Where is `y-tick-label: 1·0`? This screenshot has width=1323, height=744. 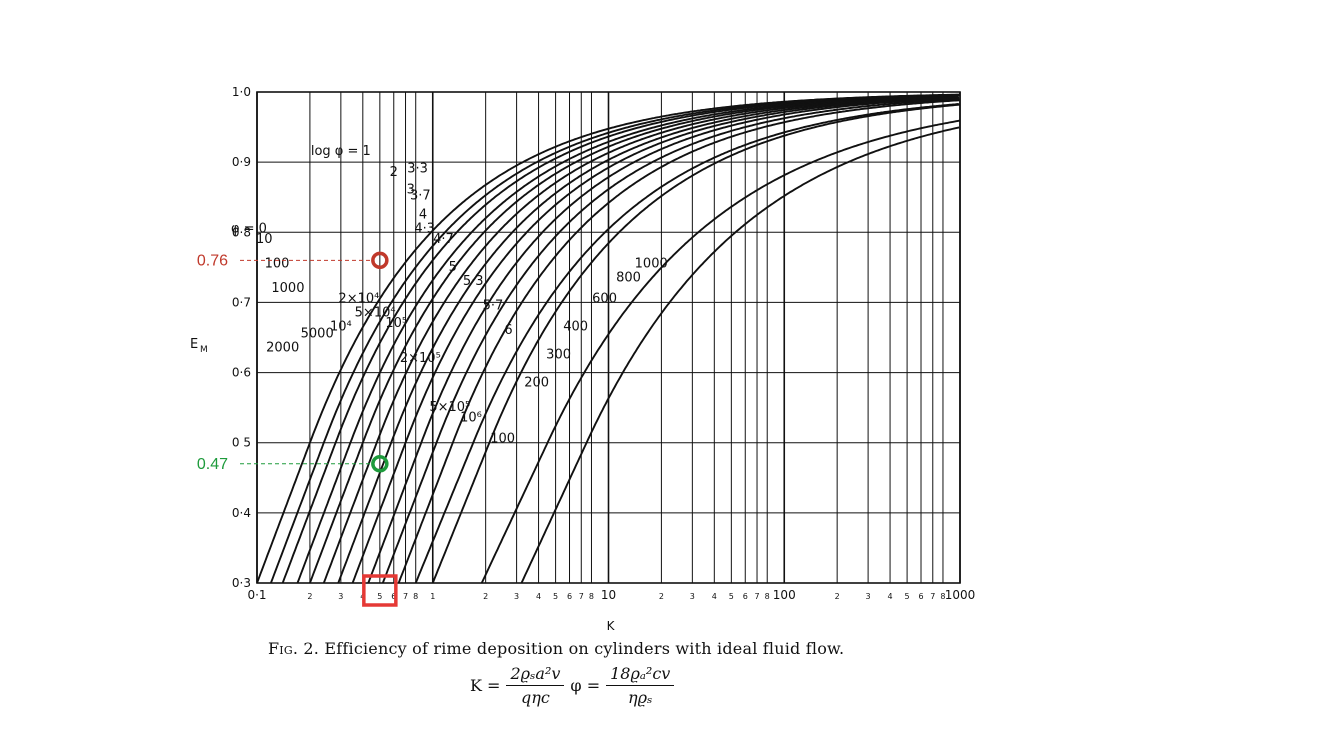 y-tick-label: 1·0 is located at coordinates (241, 92).